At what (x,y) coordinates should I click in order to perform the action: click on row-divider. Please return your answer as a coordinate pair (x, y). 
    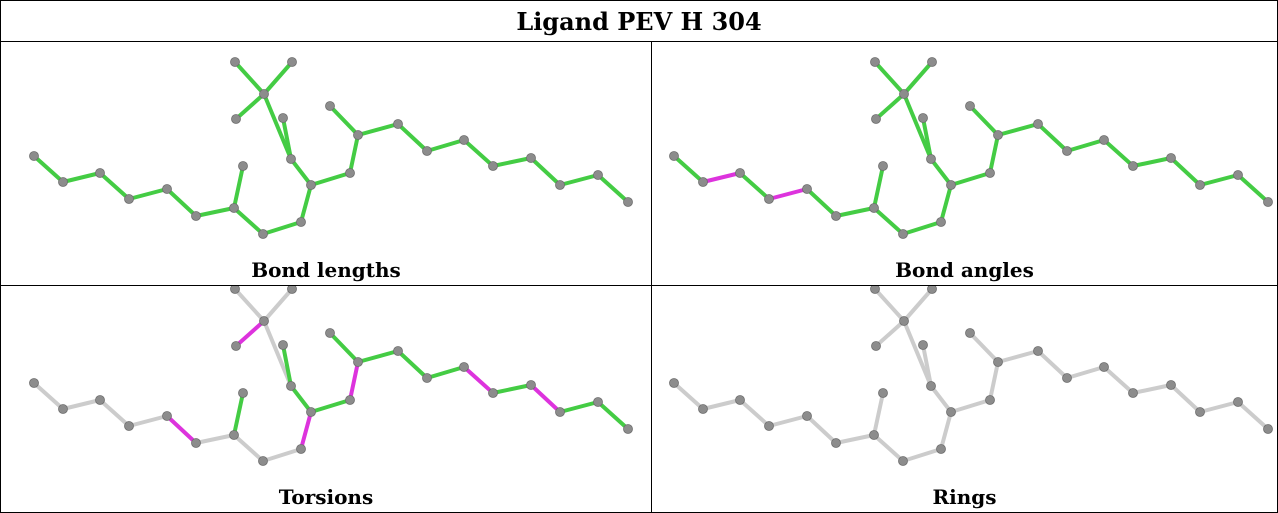
    Looking at the image, I should click on (639, 285).